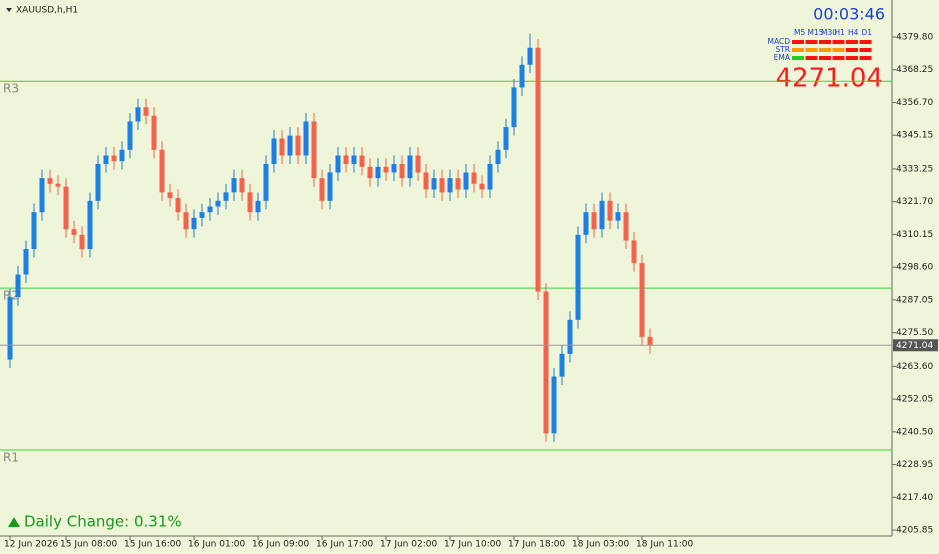 The height and width of the screenshot is (554, 939). What do you see at coordinates (829, 79) in the screenshot?
I see `last-price: 4271.04` at bounding box center [829, 79].